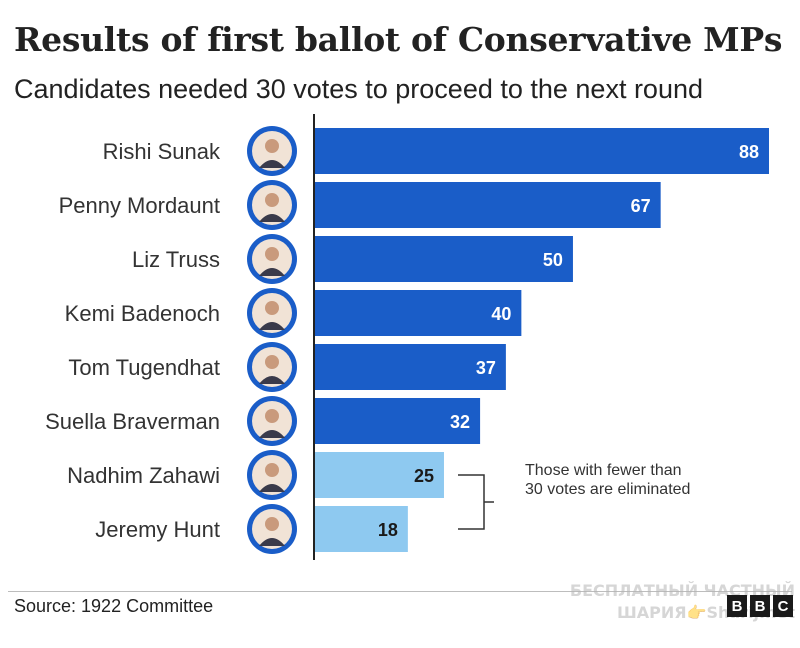 The width and height of the screenshot is (800, 648). Describe the element at coordinates (157, 529) in the screenshot. I see `category-label: Jeremy Hunt` at that location.